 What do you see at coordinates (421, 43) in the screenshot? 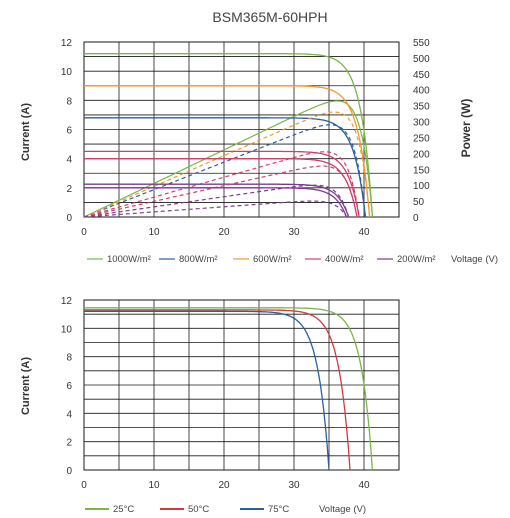
I see `chart0-y2-tick-label: 550` at bounding box center [421, 43].